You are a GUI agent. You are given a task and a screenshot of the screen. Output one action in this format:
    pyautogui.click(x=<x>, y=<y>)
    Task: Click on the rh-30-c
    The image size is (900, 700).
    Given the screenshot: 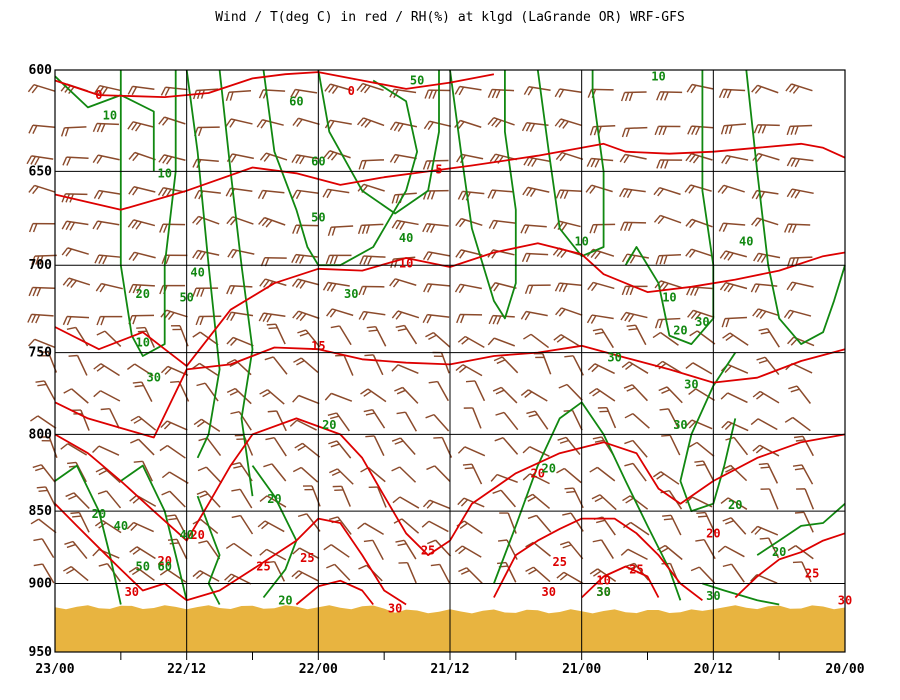 What is the action you would take?
    pyautogui.click(x=708, y=432)
    